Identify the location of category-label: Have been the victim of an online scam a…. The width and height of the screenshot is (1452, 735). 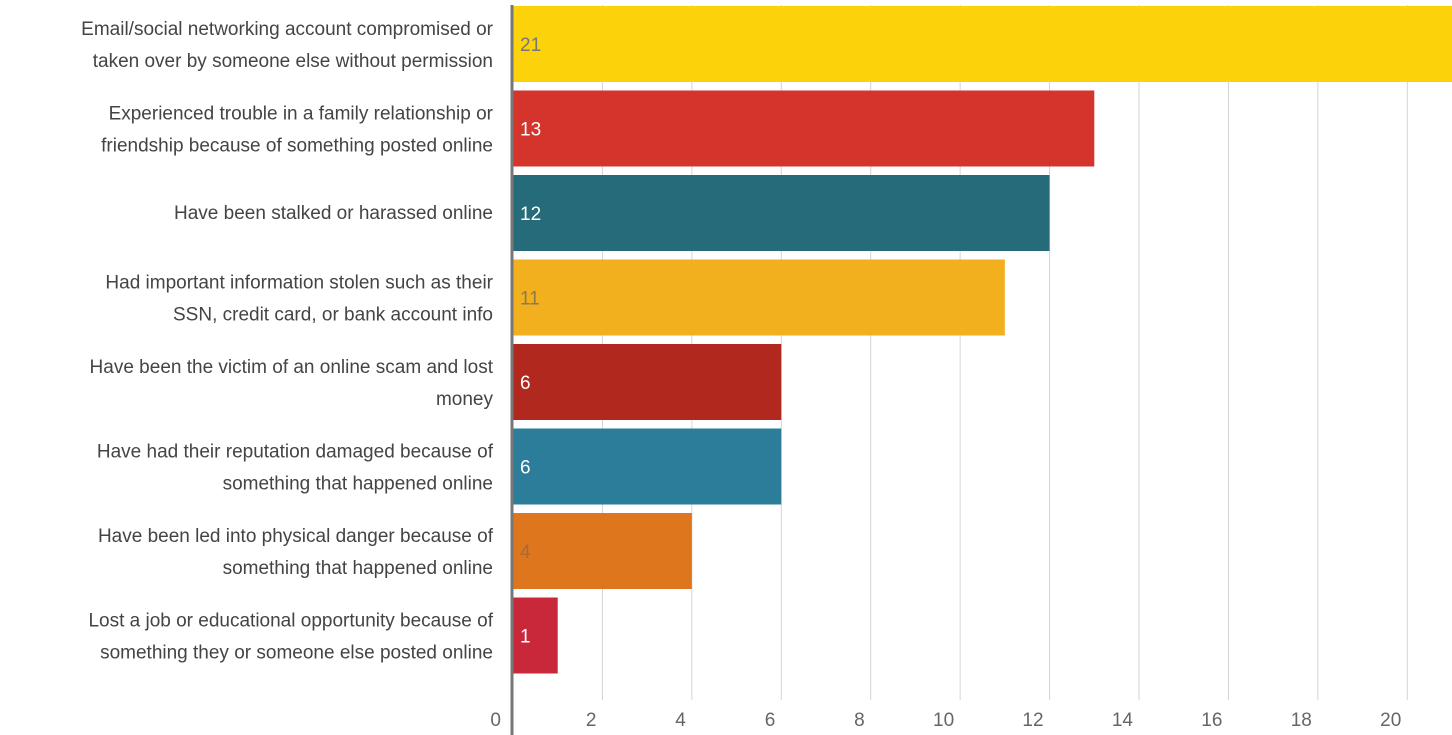
(292, 367).